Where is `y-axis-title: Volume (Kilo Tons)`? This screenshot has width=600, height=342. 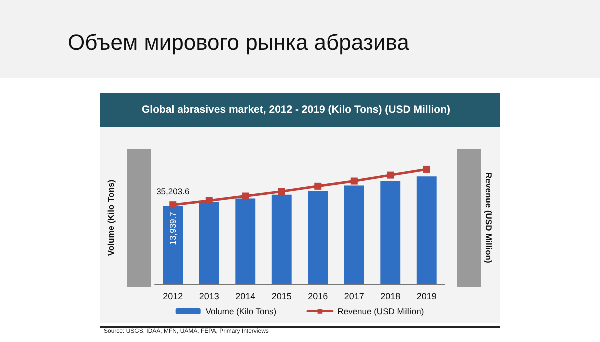
y-axis-title: Volume (Kilo Tons) is located at coordinates (111, 218).